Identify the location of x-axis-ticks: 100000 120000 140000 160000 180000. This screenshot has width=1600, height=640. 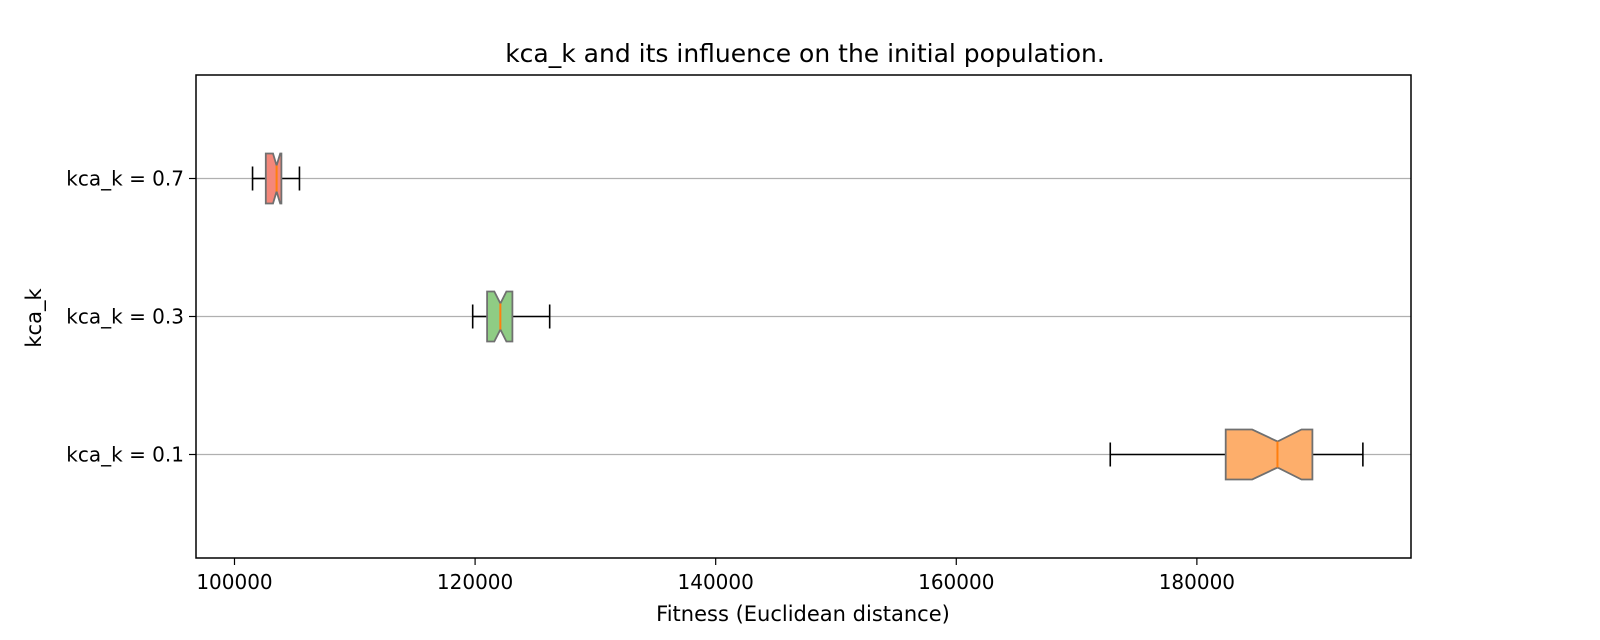
(715, 576).